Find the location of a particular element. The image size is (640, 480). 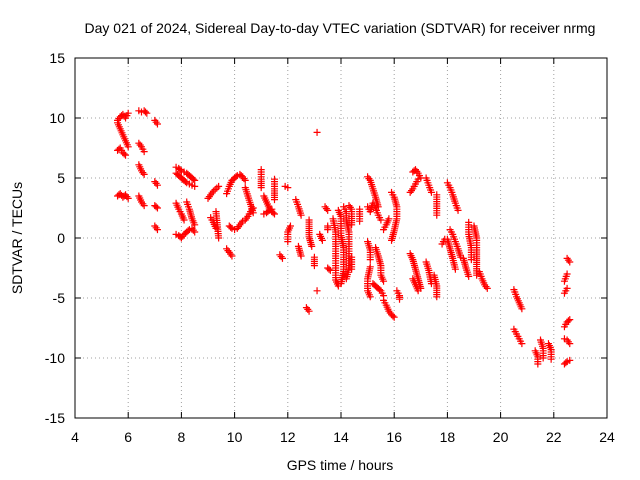

x-tick-label: 18 is located at coordinates (448, 437).